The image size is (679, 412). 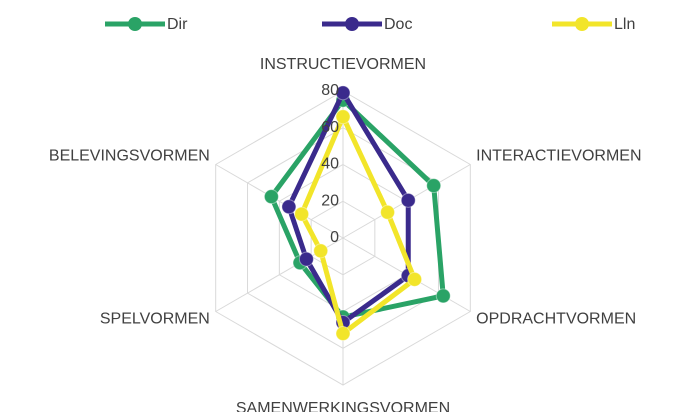 What do you see at coordinates (343, 406) in the screenshot?
I see `category-label: SAMENWERKINGSVORMEN` at bounding box center [343, 406].